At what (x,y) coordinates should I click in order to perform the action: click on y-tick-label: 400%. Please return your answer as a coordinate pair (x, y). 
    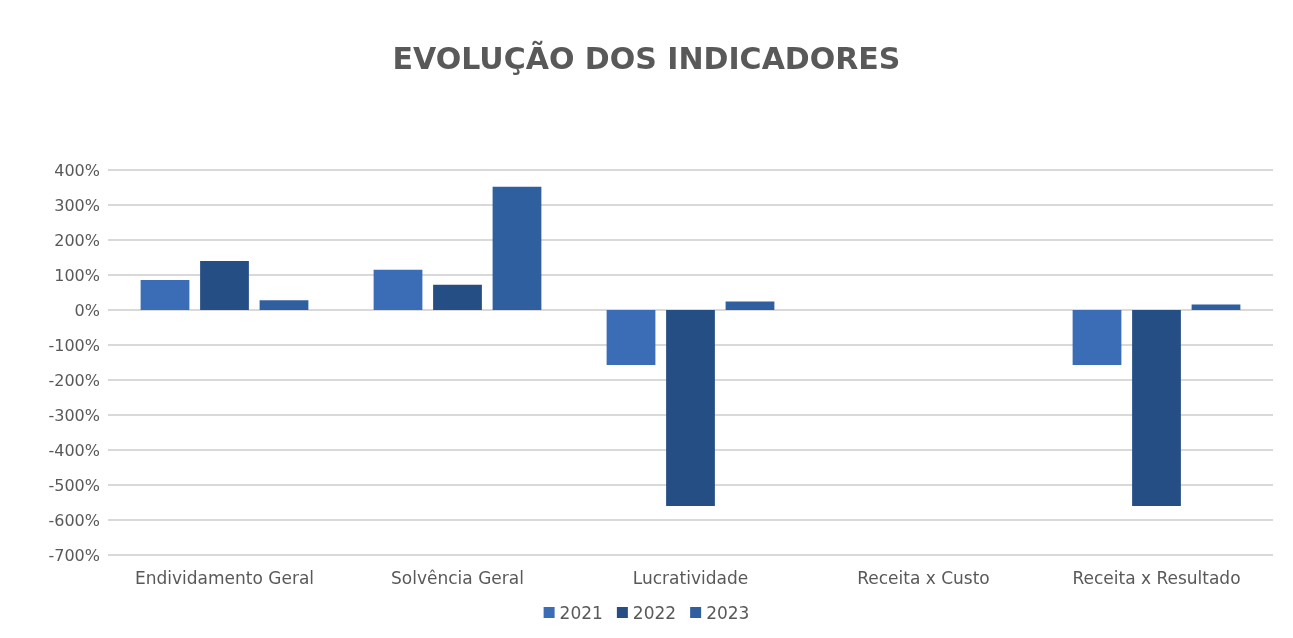
    Looking at the image, I should click on (77, 170).